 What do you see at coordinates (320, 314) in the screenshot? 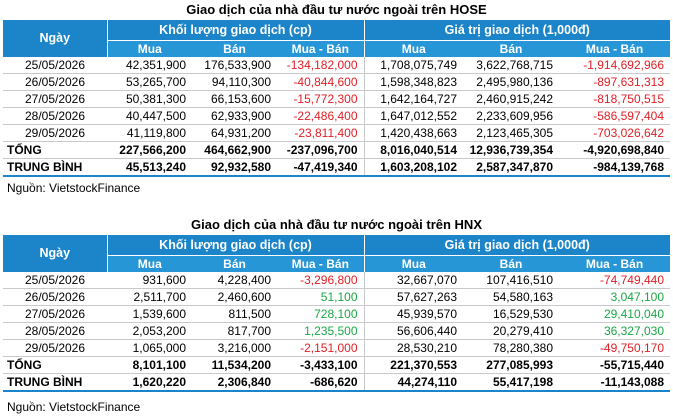
I see `vol-net: 728,100` at bounding box center [320, 314].